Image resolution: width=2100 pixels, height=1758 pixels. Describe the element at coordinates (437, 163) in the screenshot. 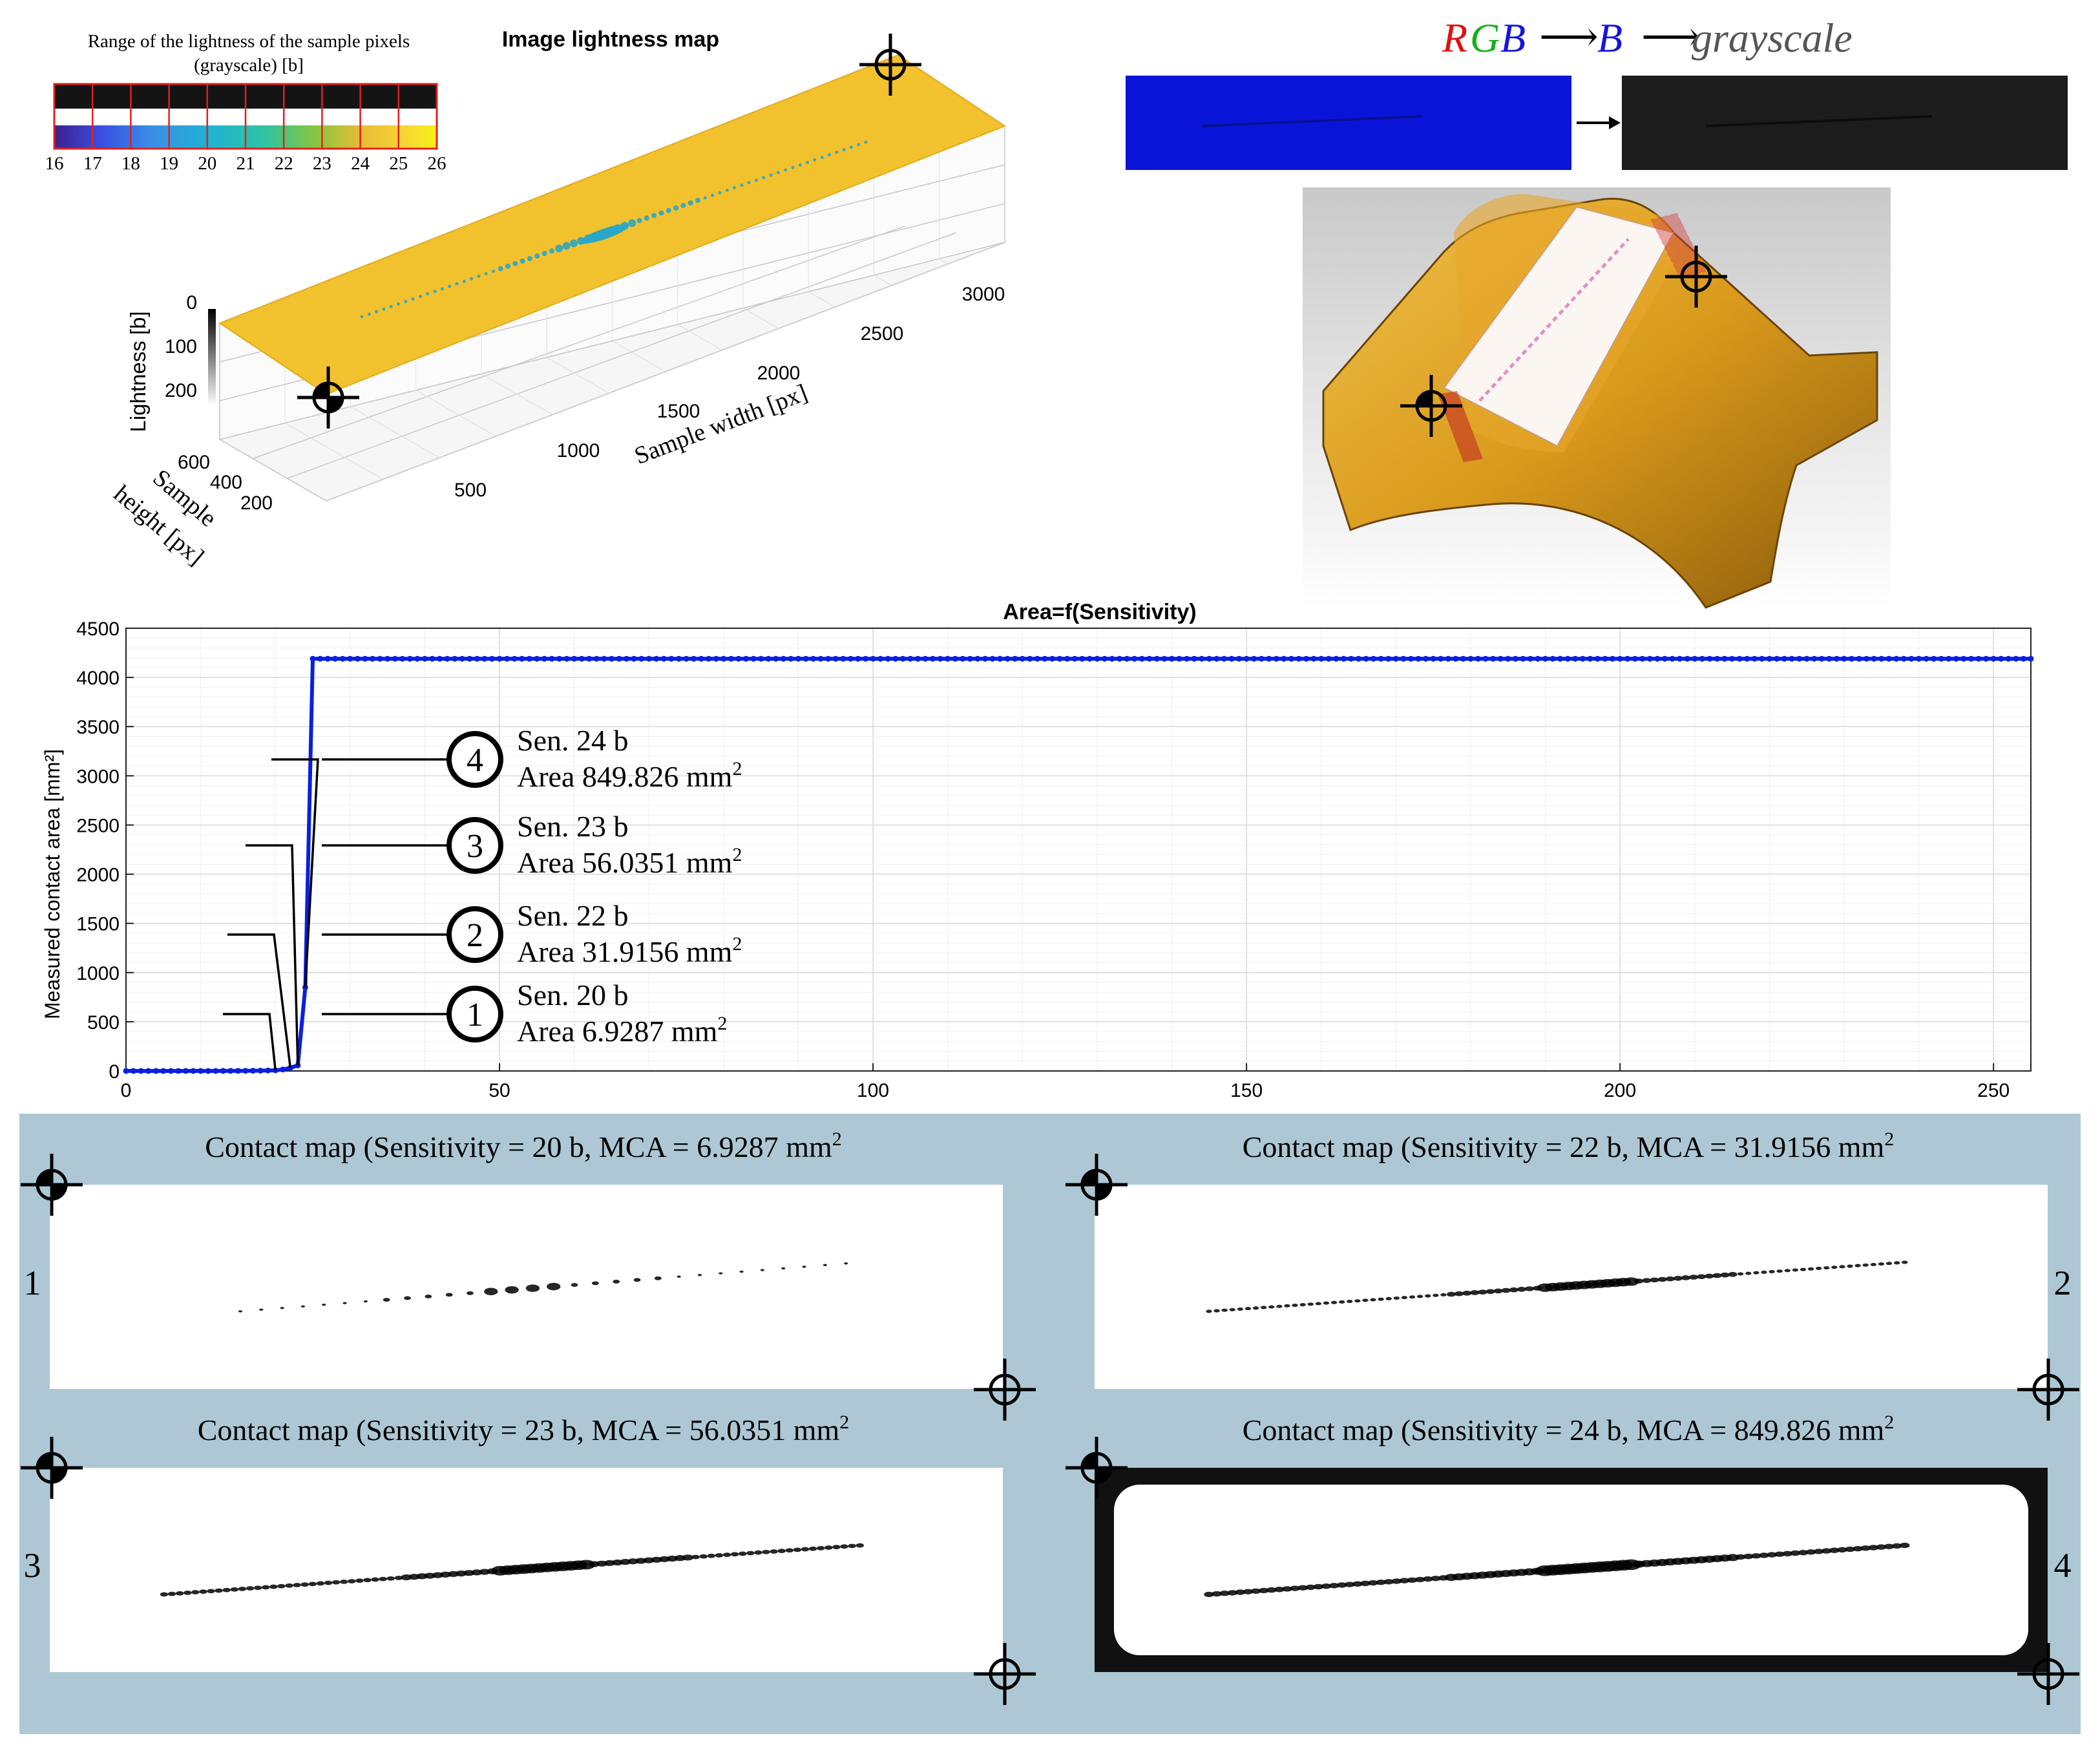

I see `colorbar-tick-label: 26` at that location.